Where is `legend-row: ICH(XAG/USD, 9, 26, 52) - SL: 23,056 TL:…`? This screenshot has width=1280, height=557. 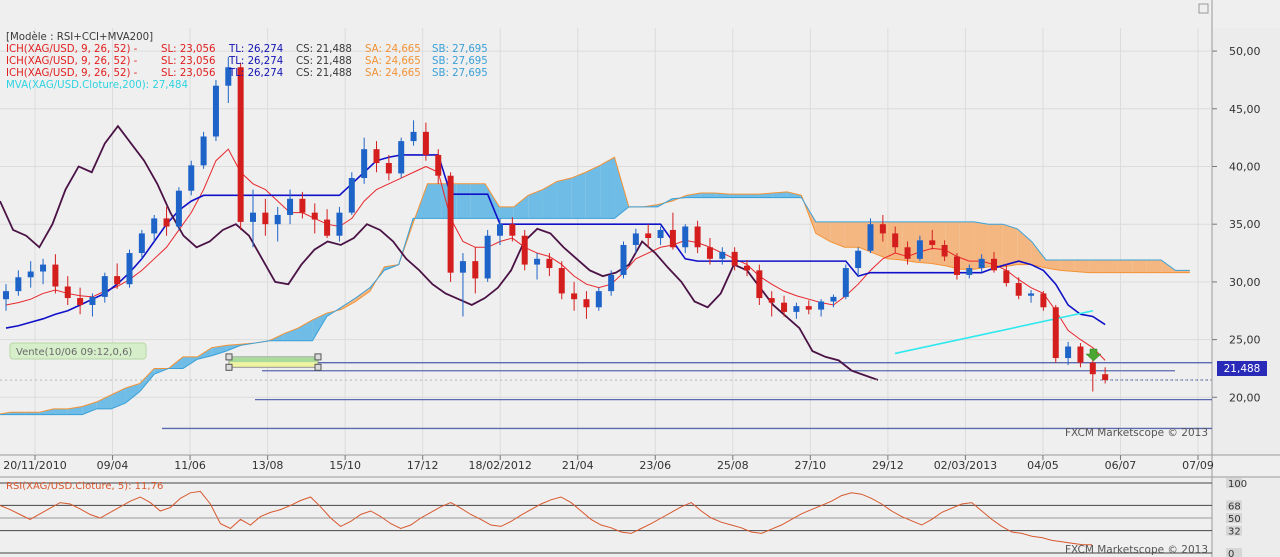
legend-row: ICH(XAG/USD, 9, 26, 52) - SL: 23,056 TL:… is located at coordinates (247, 73).